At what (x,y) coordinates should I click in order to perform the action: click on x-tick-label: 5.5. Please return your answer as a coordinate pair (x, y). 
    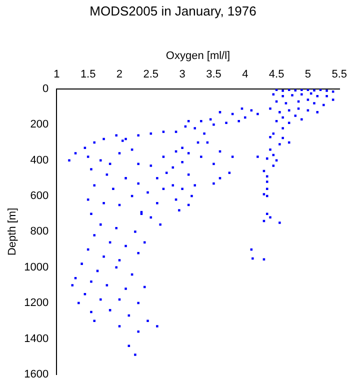
    Looking at the image, I should click on (340, 74).